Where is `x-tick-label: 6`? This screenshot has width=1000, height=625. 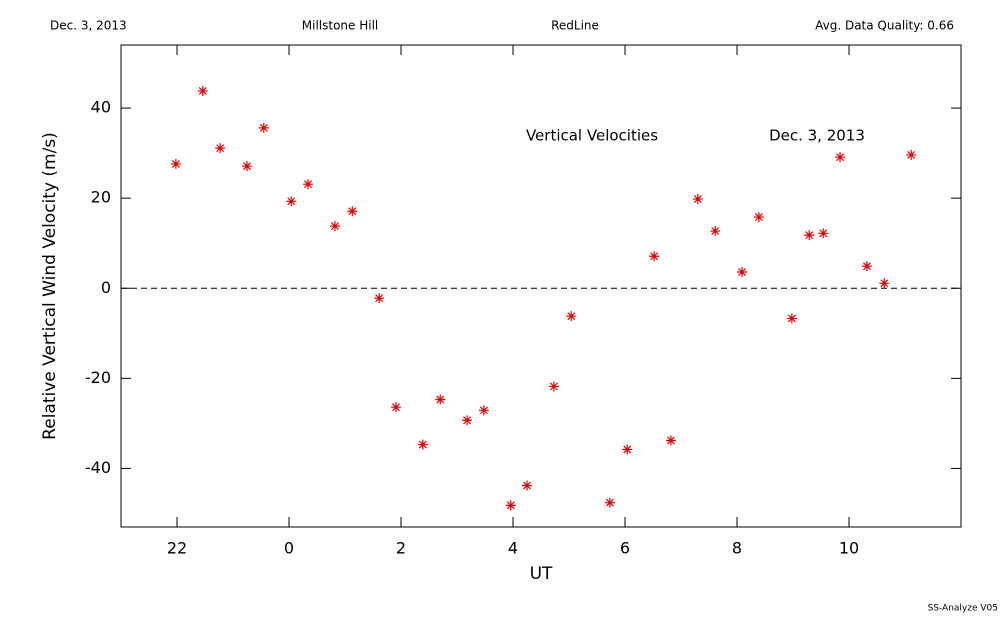 x-tick-label: 6 is located at coordinates (625, 548).